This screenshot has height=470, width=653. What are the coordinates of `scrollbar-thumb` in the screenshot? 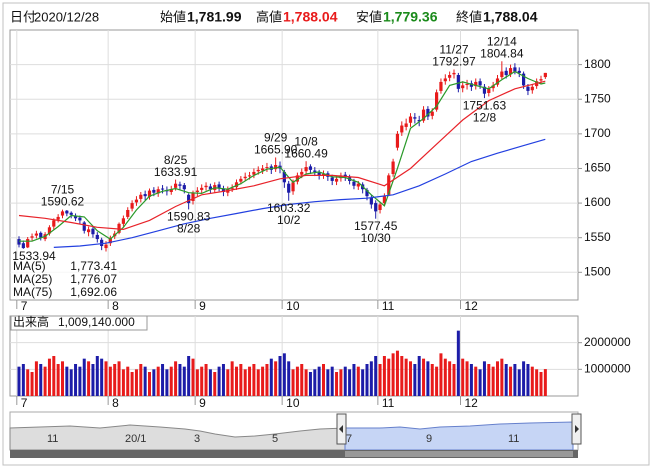 It's located at (459, 454).